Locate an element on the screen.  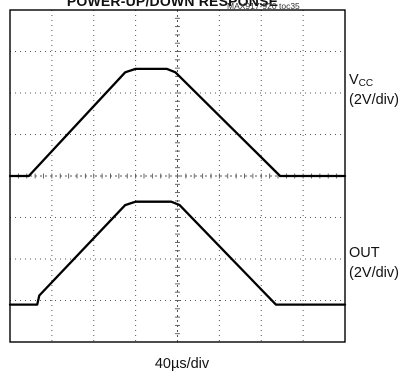
vcc-scale-label: (2V/div) is located at coordinates (374, 100).